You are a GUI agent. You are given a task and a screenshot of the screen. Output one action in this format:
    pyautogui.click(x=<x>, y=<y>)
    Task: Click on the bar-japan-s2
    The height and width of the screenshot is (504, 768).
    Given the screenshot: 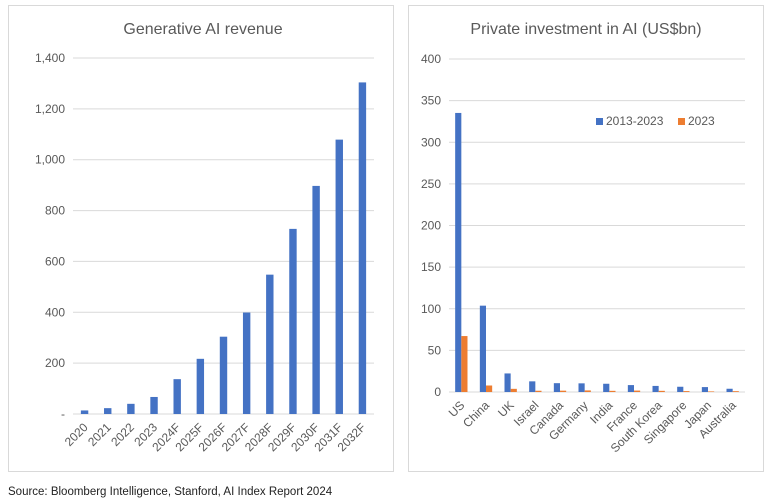 What is the action you would take?
    pyautogui.click(x=711, y=391)
    